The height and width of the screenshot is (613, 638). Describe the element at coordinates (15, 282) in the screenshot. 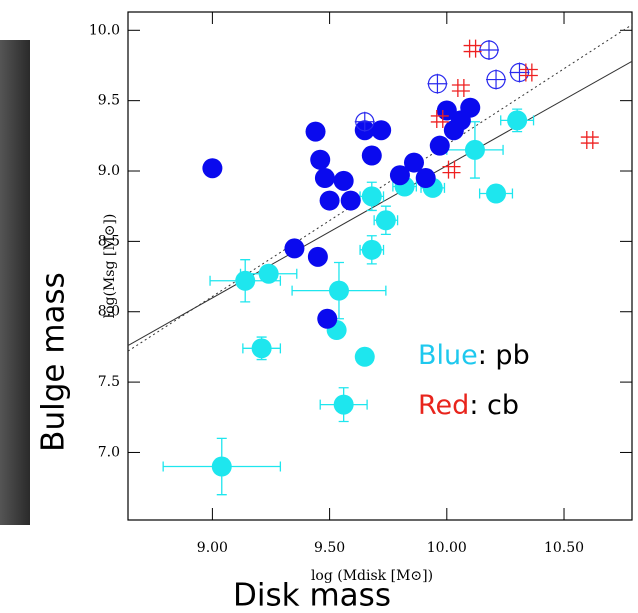

I see `background-panel` at that location.